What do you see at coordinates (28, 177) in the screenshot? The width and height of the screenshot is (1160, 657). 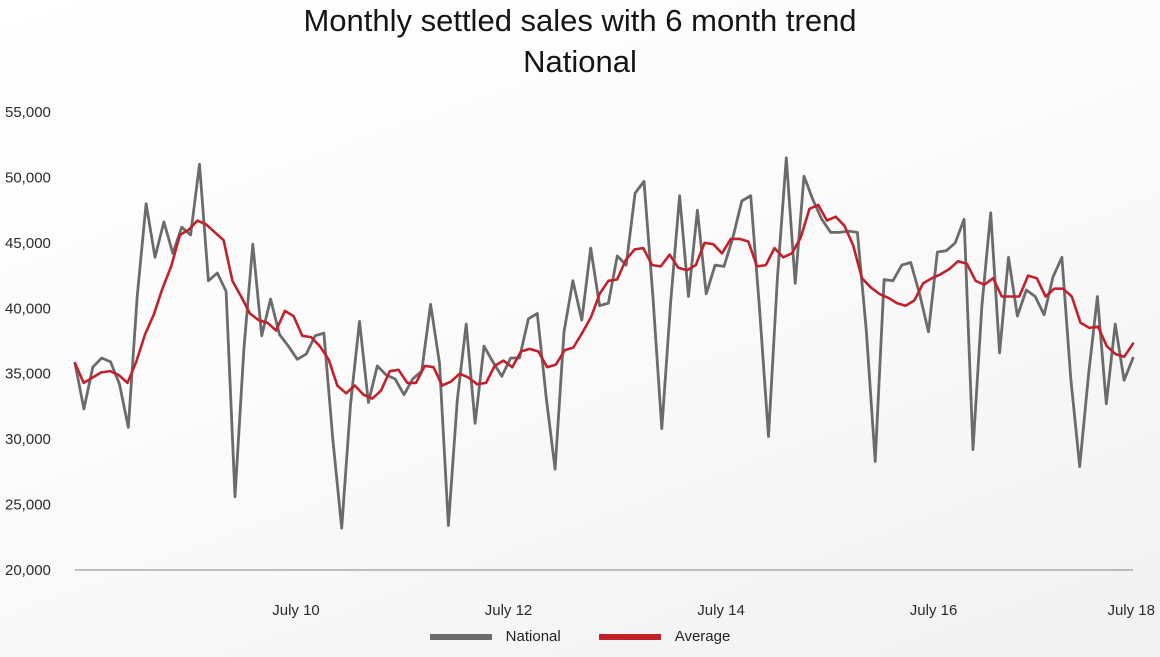 I see `y-tick-label: 50,000` at bounding box center [28, 177].